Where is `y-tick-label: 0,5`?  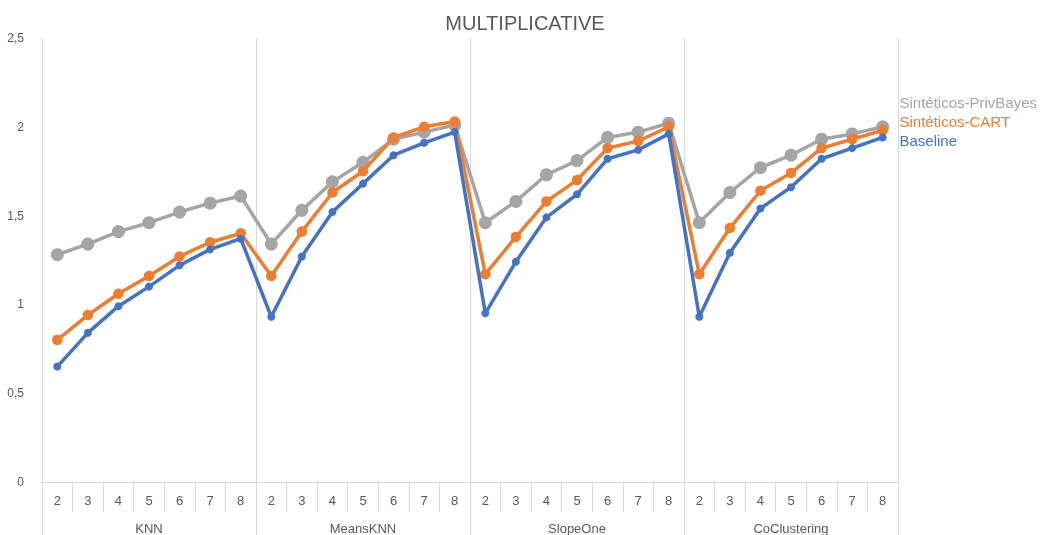
y-tick-label: 0,5 is located at coordinates (16, 393).